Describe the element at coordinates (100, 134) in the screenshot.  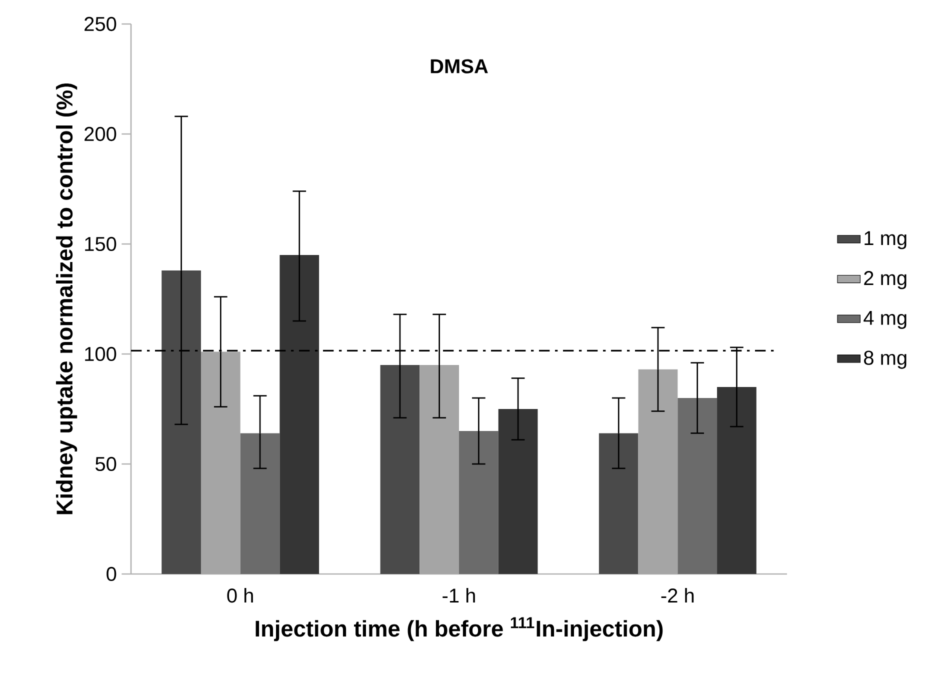
I see `y-tick-label: 200` at that location.